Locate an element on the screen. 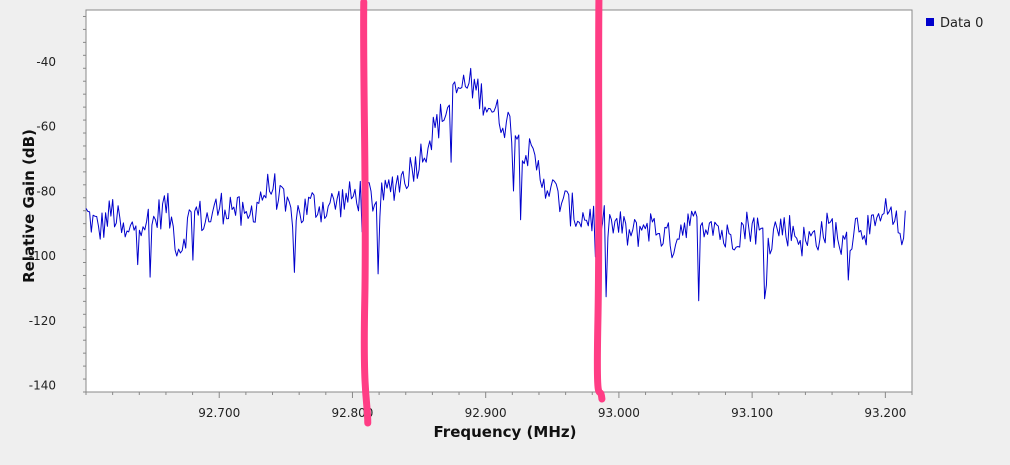 This screenshot has height=465, width=1010. y-tick-label: -80 is located at coordinates (46, 191).